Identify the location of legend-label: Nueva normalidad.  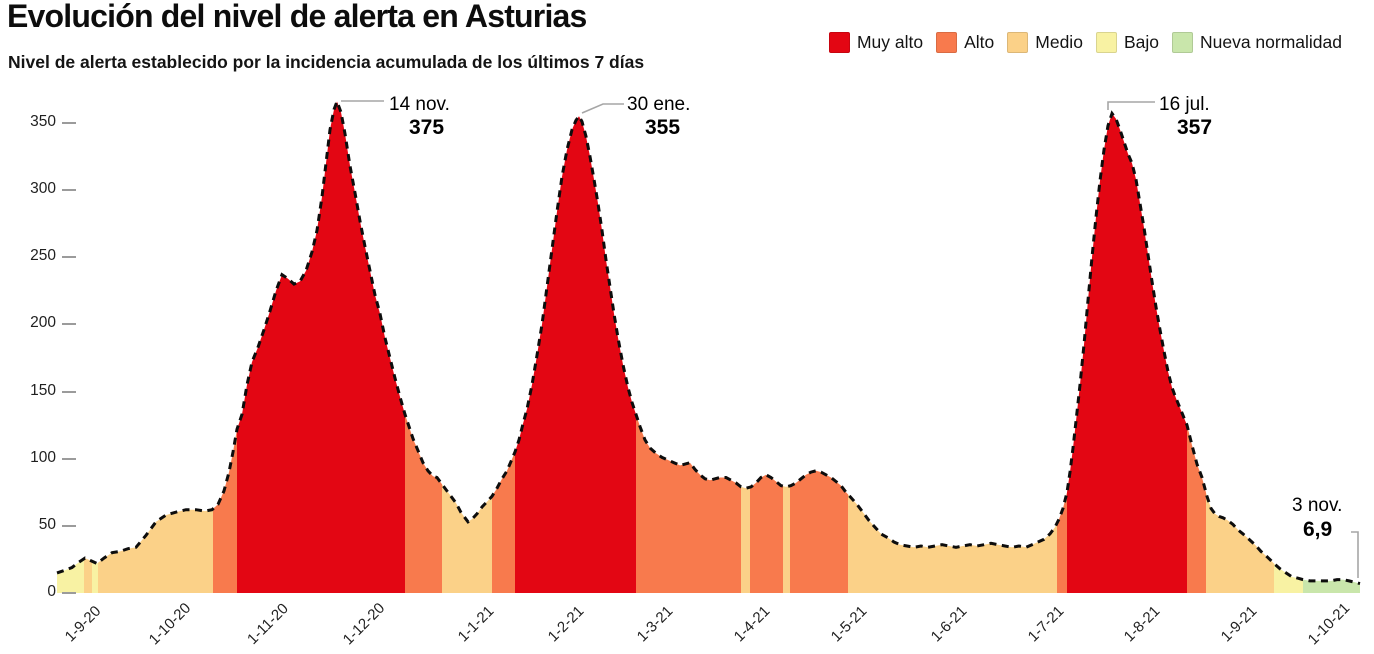
(1270, 42).